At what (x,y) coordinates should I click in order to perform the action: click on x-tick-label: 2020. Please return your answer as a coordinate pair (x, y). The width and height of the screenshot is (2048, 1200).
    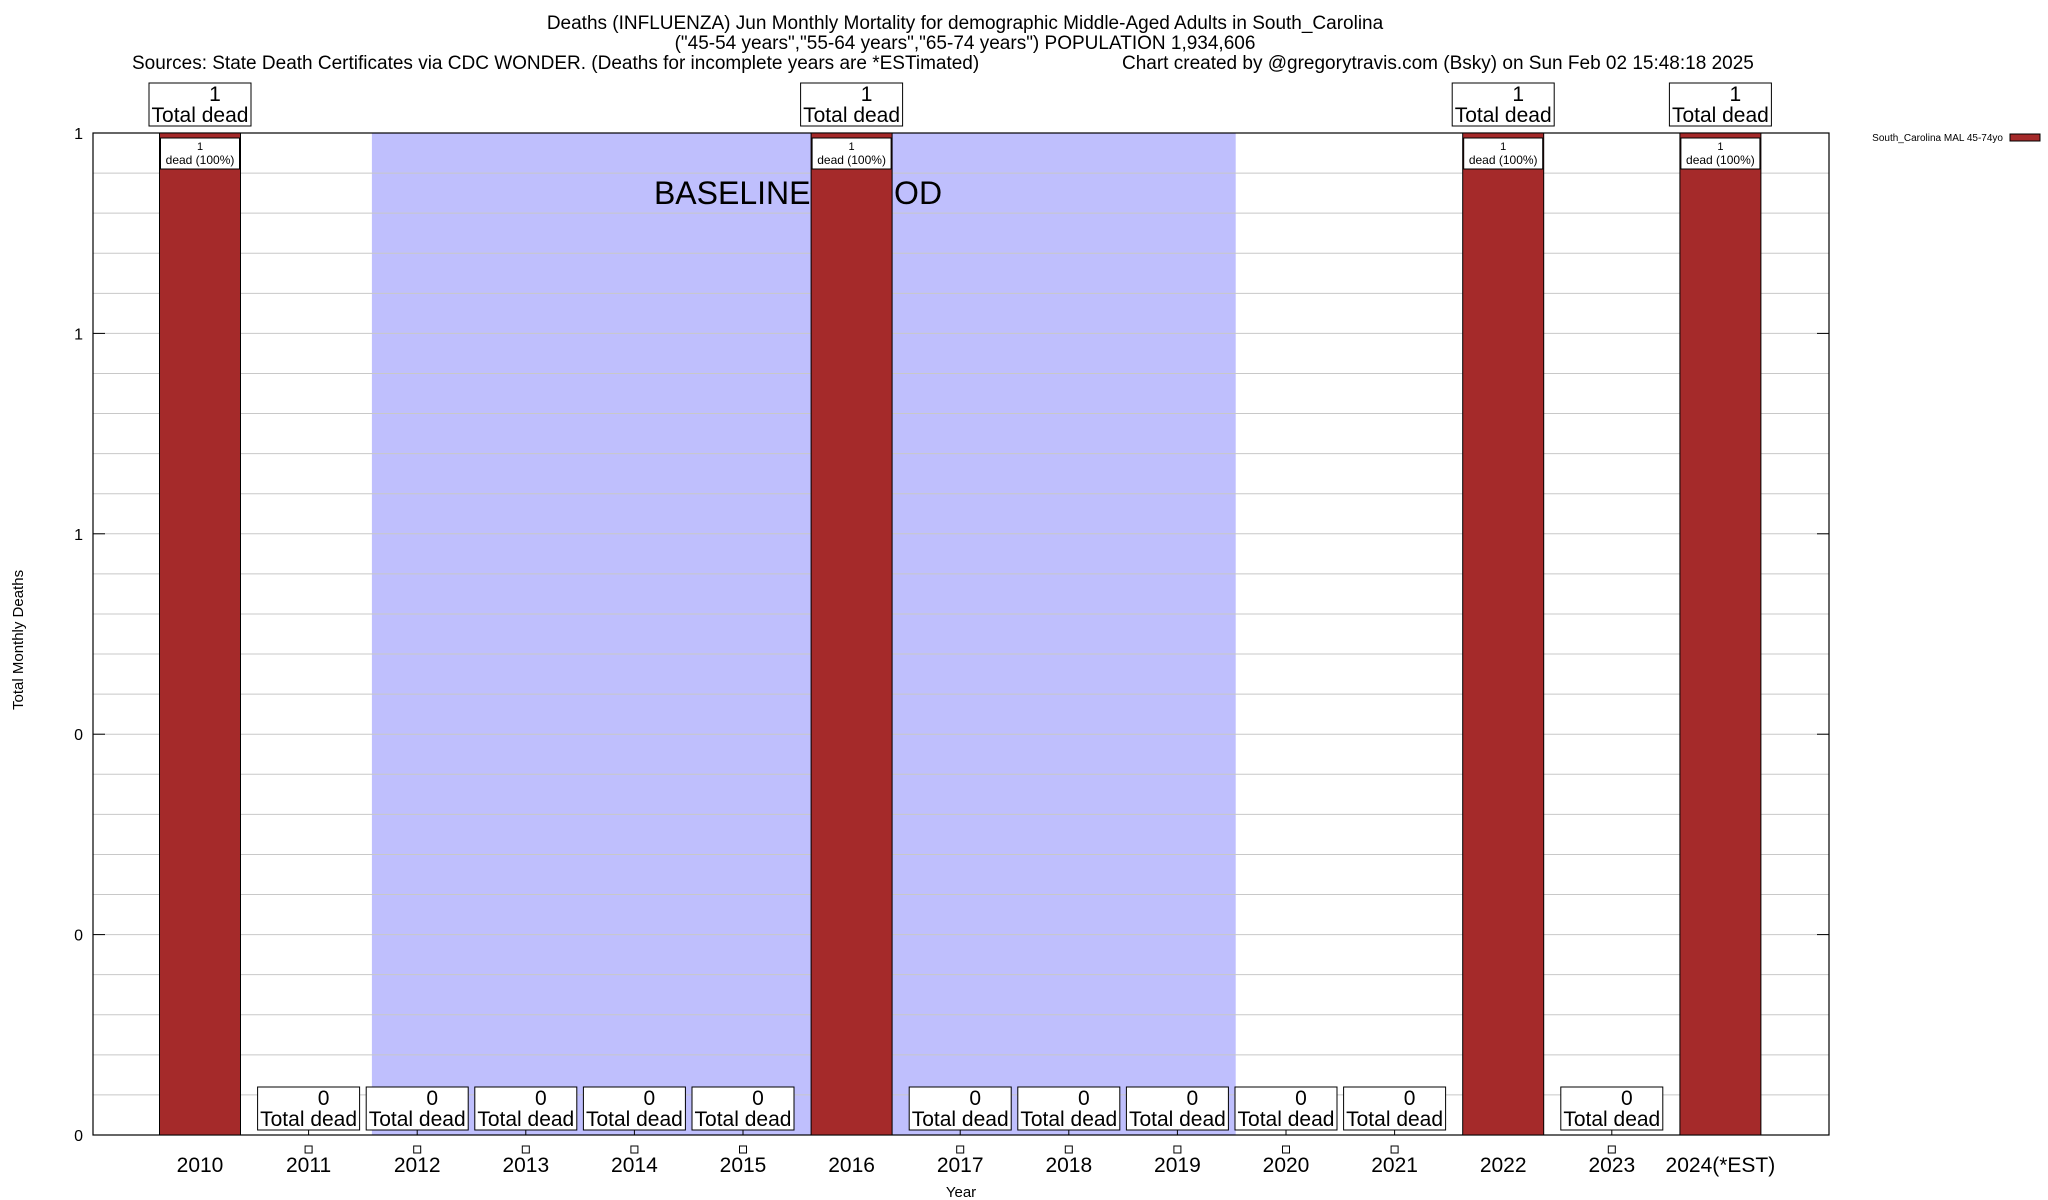
    Looking at the image, I should click on (1286, 1165).